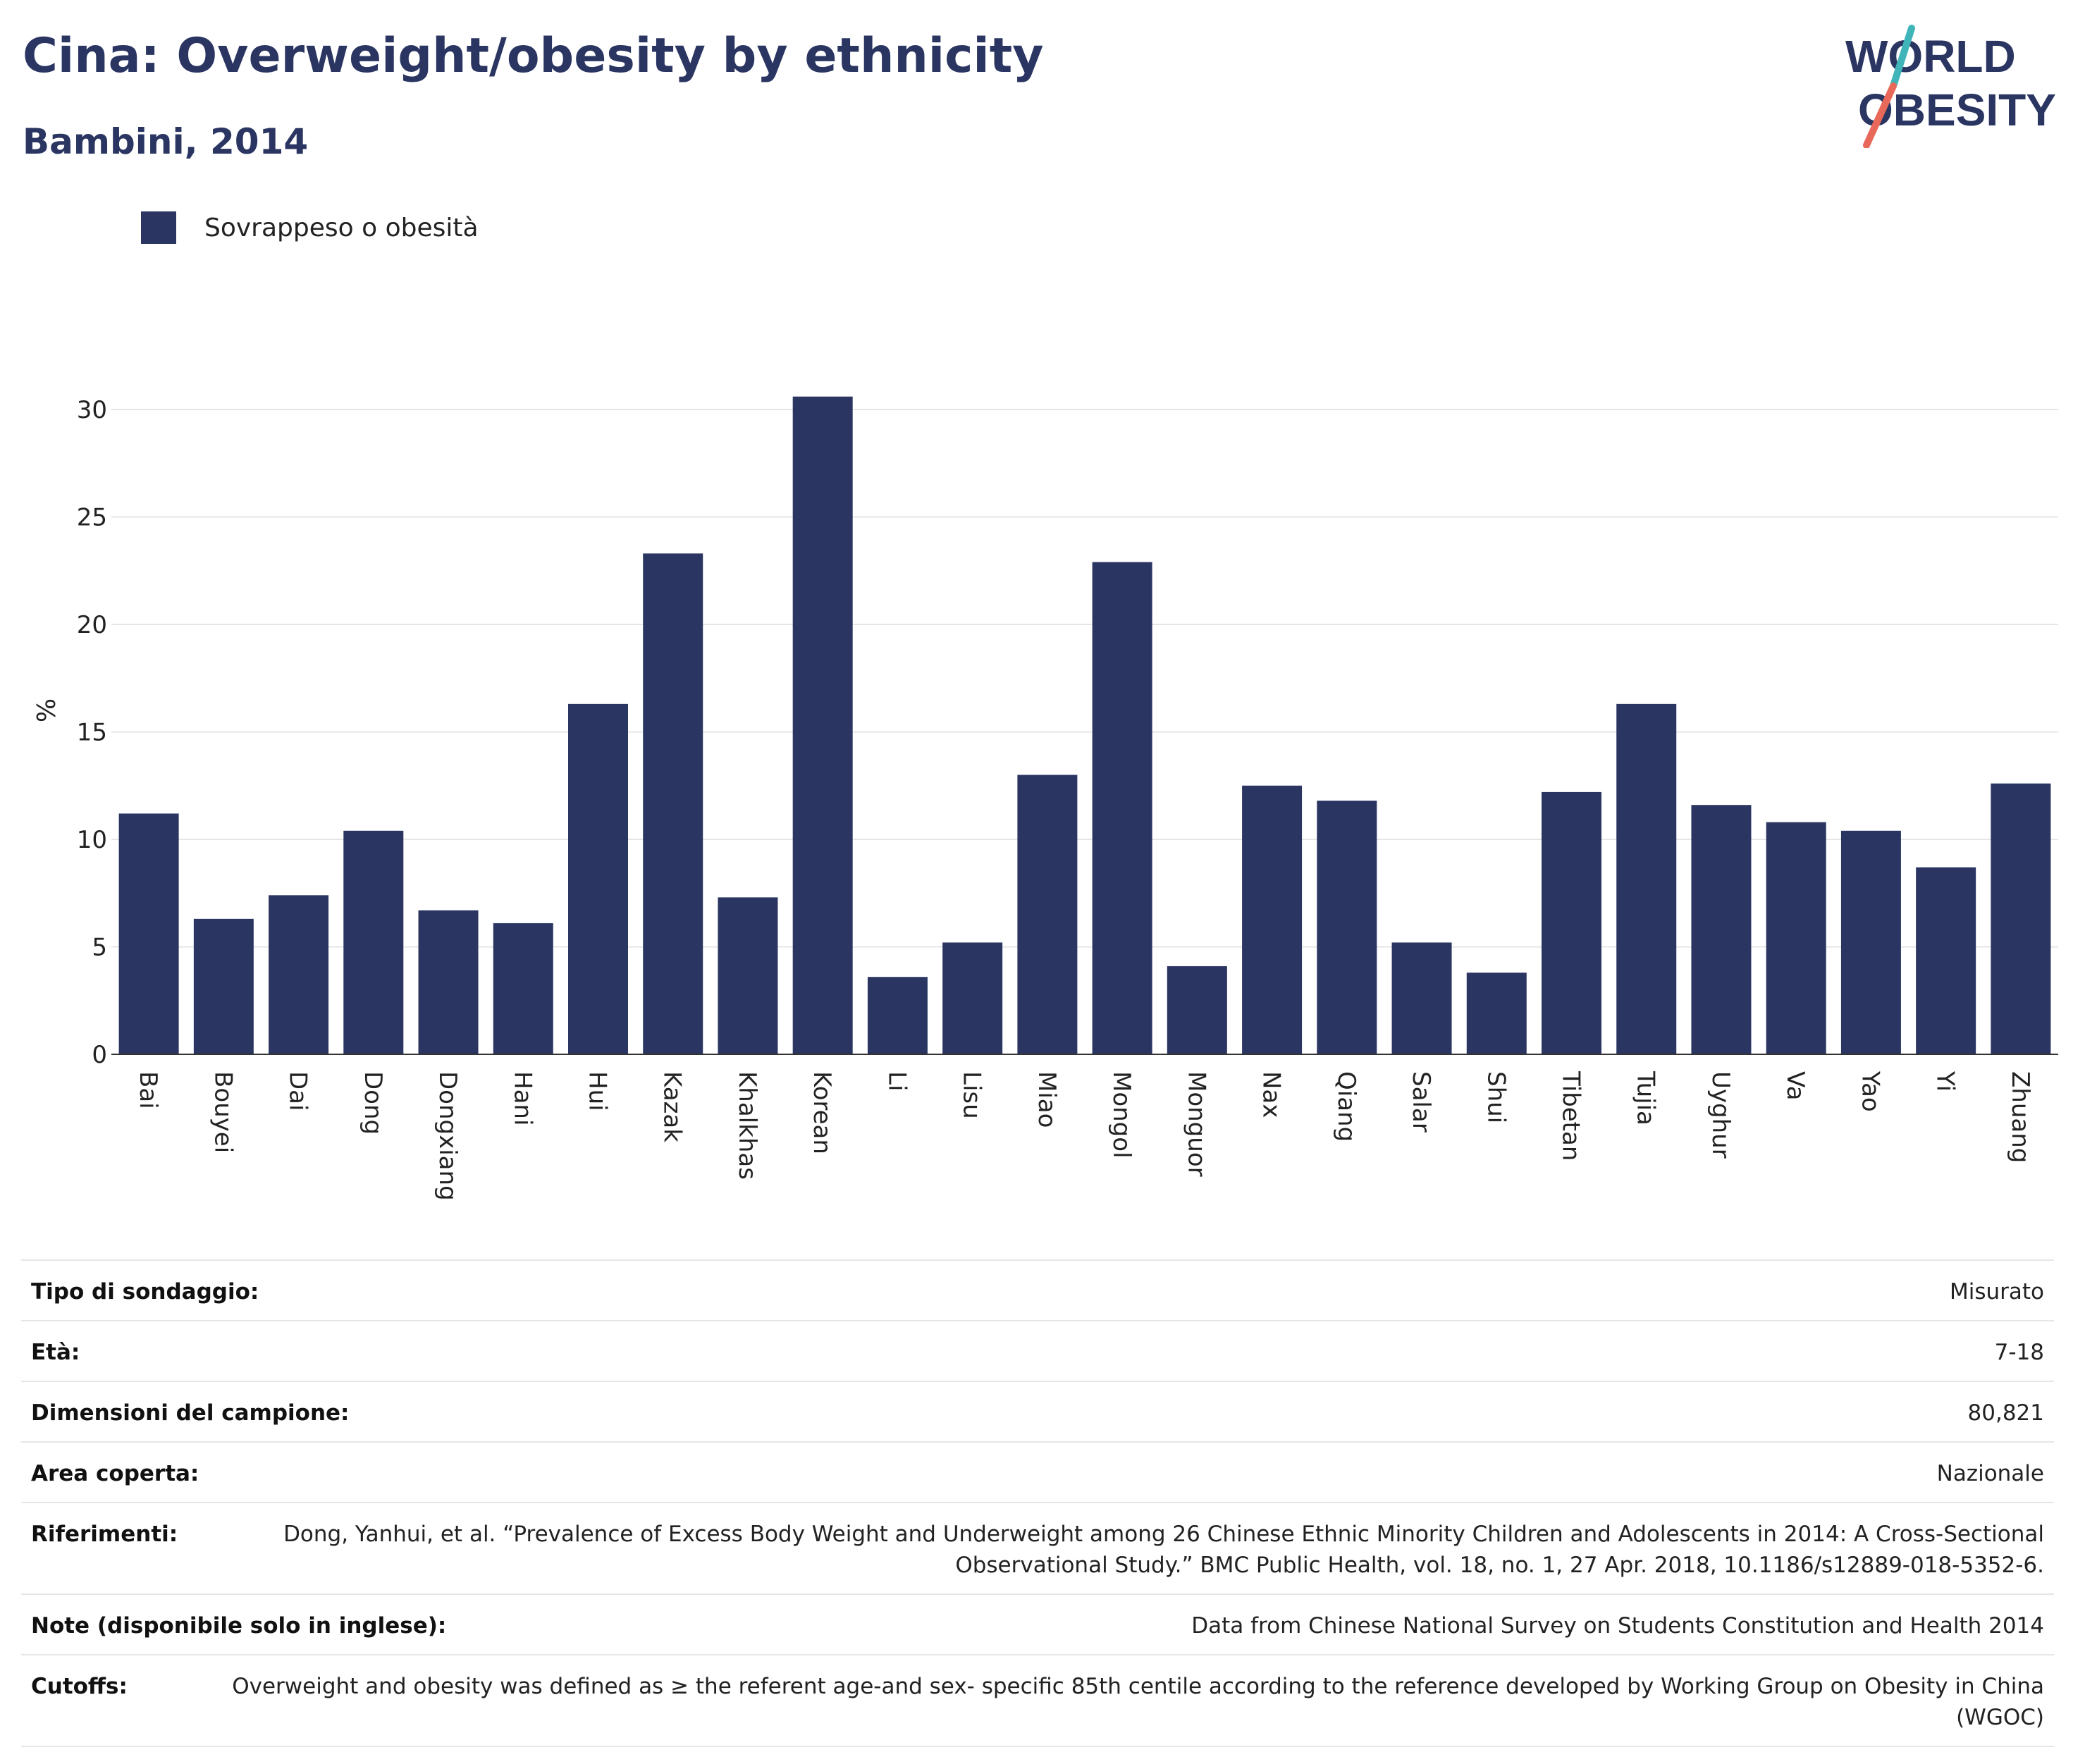 This screenshot has height=1764, width=2085. What do you see at coordinates (1990, 1474) in the screenshot?
I see `info-value: Nazionale` at bounding box center [1990, 1474].